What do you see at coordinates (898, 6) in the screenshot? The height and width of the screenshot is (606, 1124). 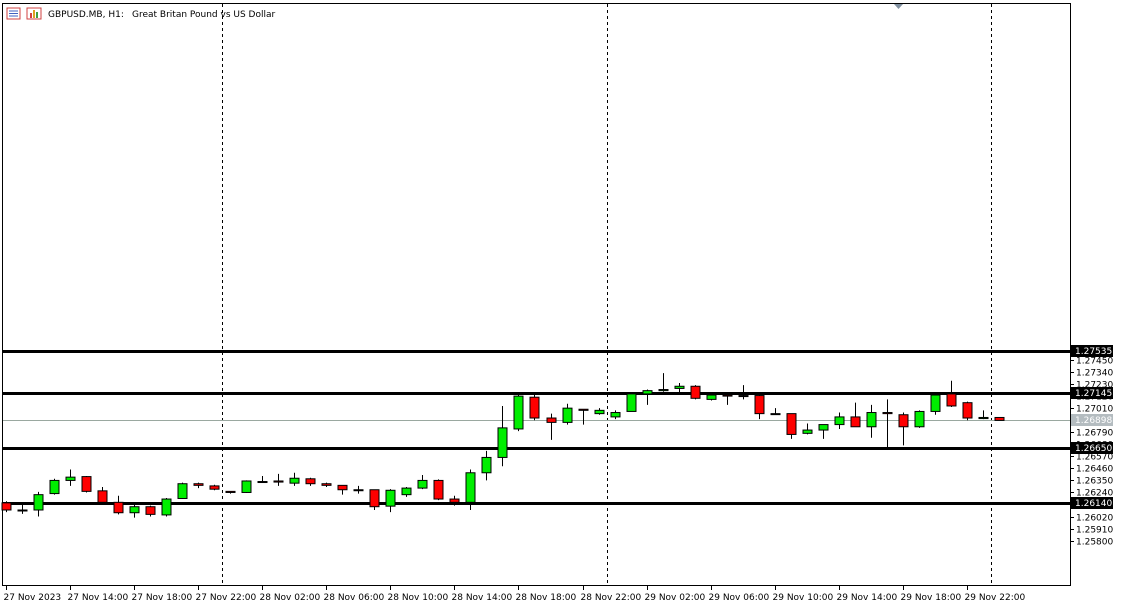 I see `chart-shift-marker` at bounding box center [898, 6].